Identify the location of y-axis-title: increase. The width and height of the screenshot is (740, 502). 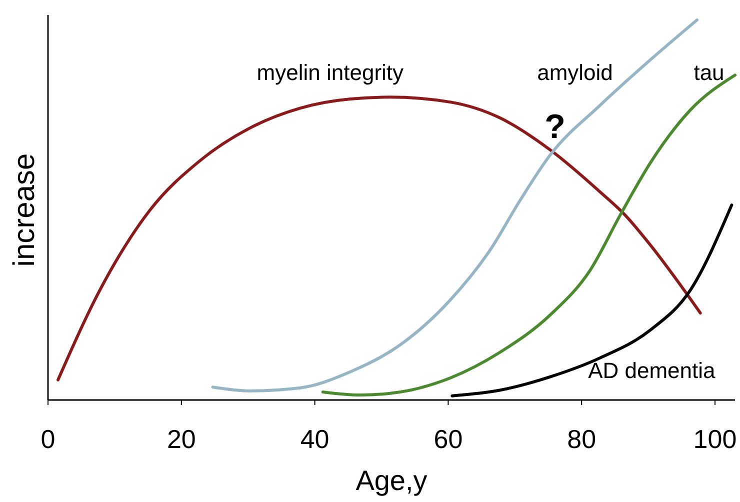
(24, 210).